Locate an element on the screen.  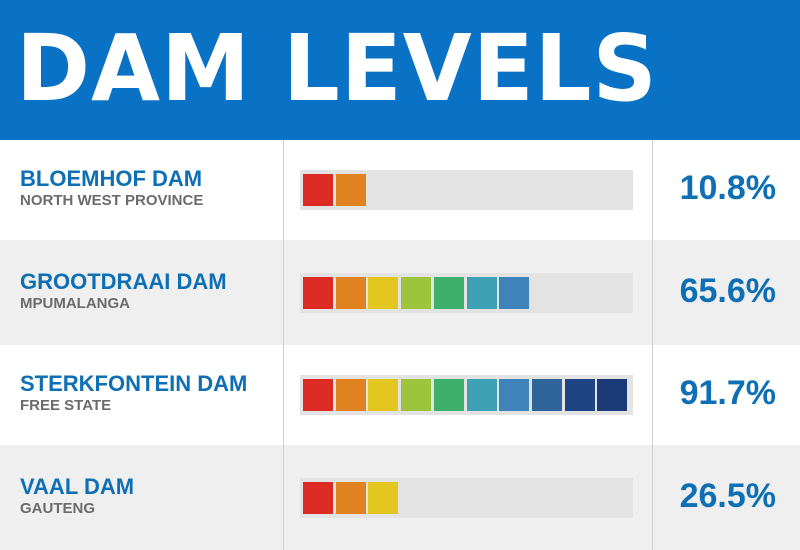
level-percent: 91.7% is located at coordinates (727, 393).